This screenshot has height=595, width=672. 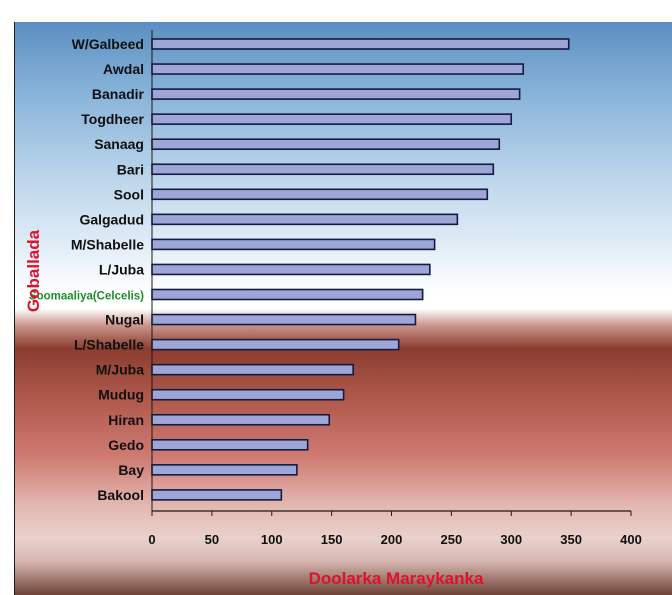 I want to click on x-tick-label: 350, so click(x=571, y=539).